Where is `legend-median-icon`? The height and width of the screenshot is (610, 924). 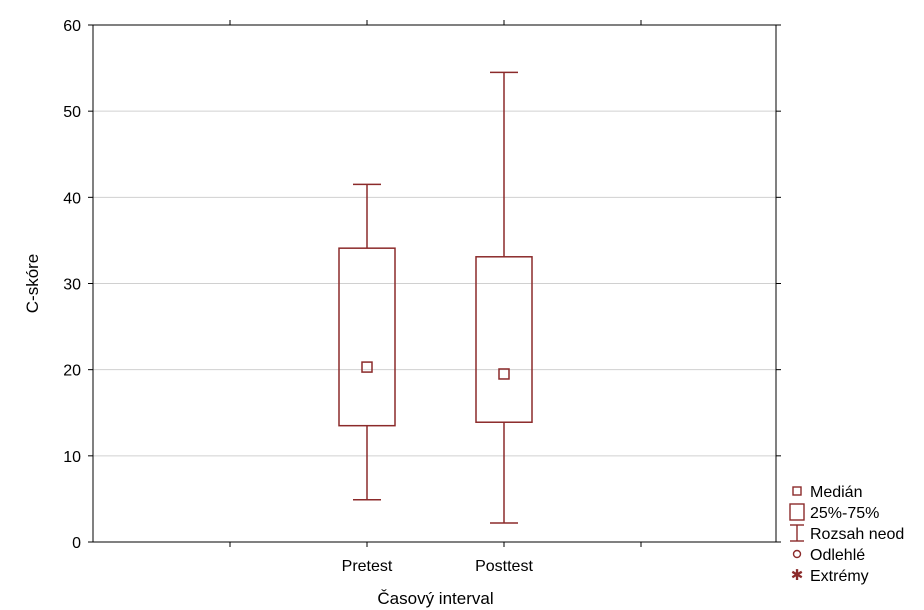
legend-median-icon is located at coordinates (797, 491).